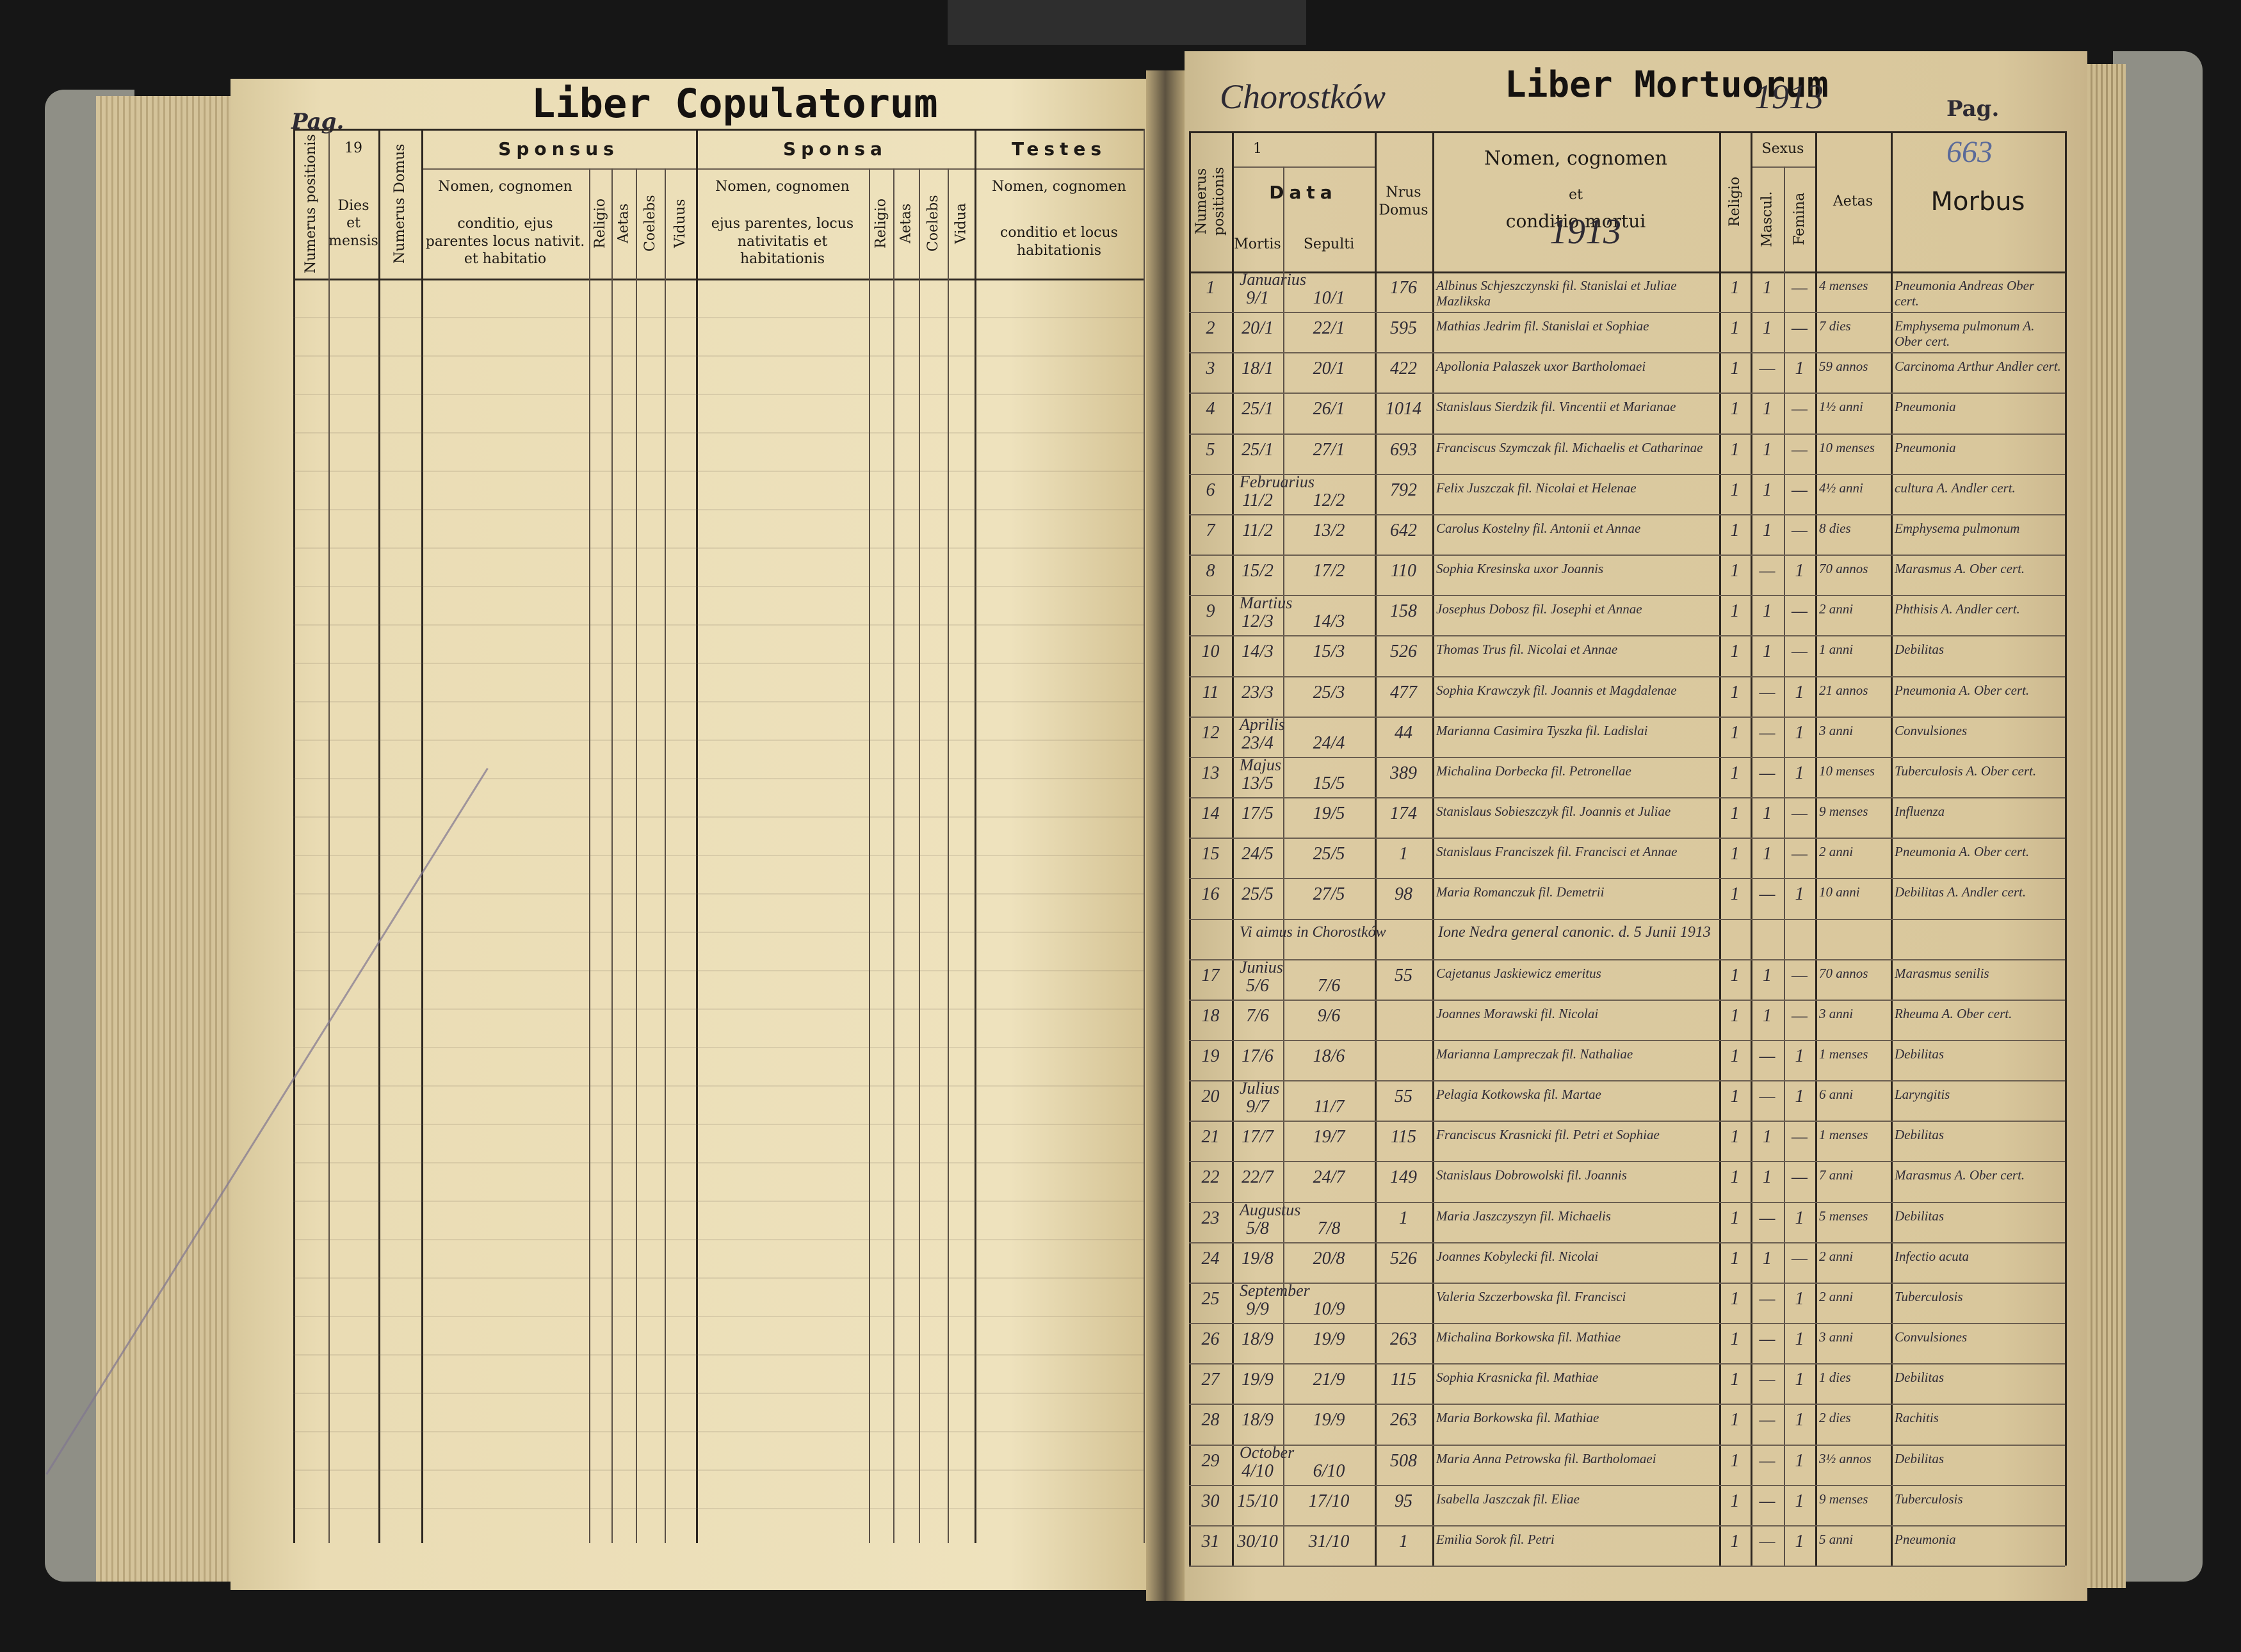 The image size is (2241, 1652). Describe the element at coordinates (1843, 569) in the screenshot. I see `entry-aetas: 70 annos` at that location.